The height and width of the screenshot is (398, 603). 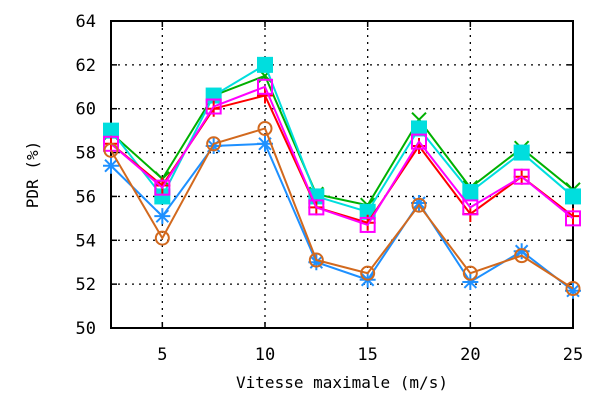 What do you see at coordinates (573, 355) in the screenshot?
I see `x-tick-label: 25` at bounding box center [573, 355].